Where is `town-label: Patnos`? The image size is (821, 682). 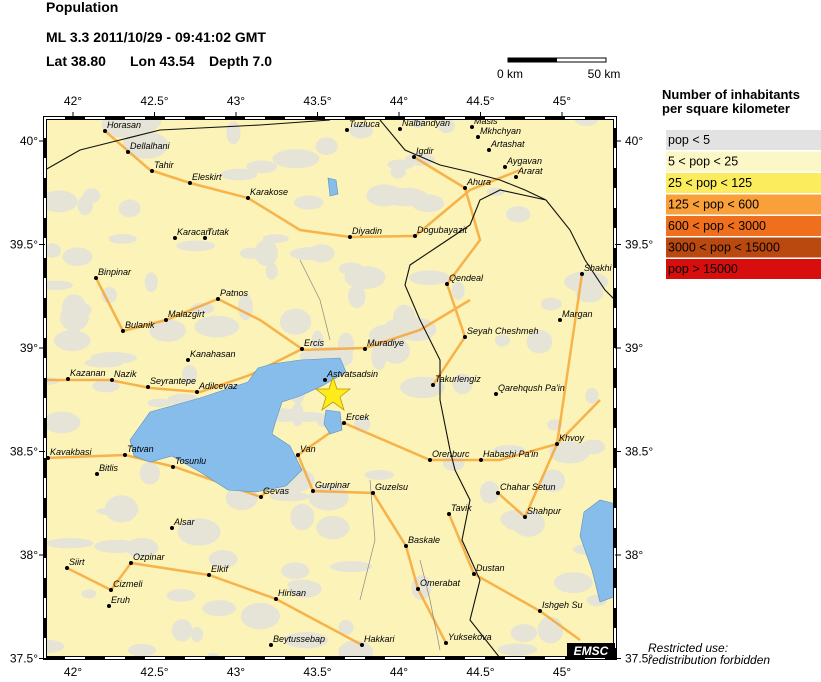
town-label: Patnos is located at coordinates (234, 293).